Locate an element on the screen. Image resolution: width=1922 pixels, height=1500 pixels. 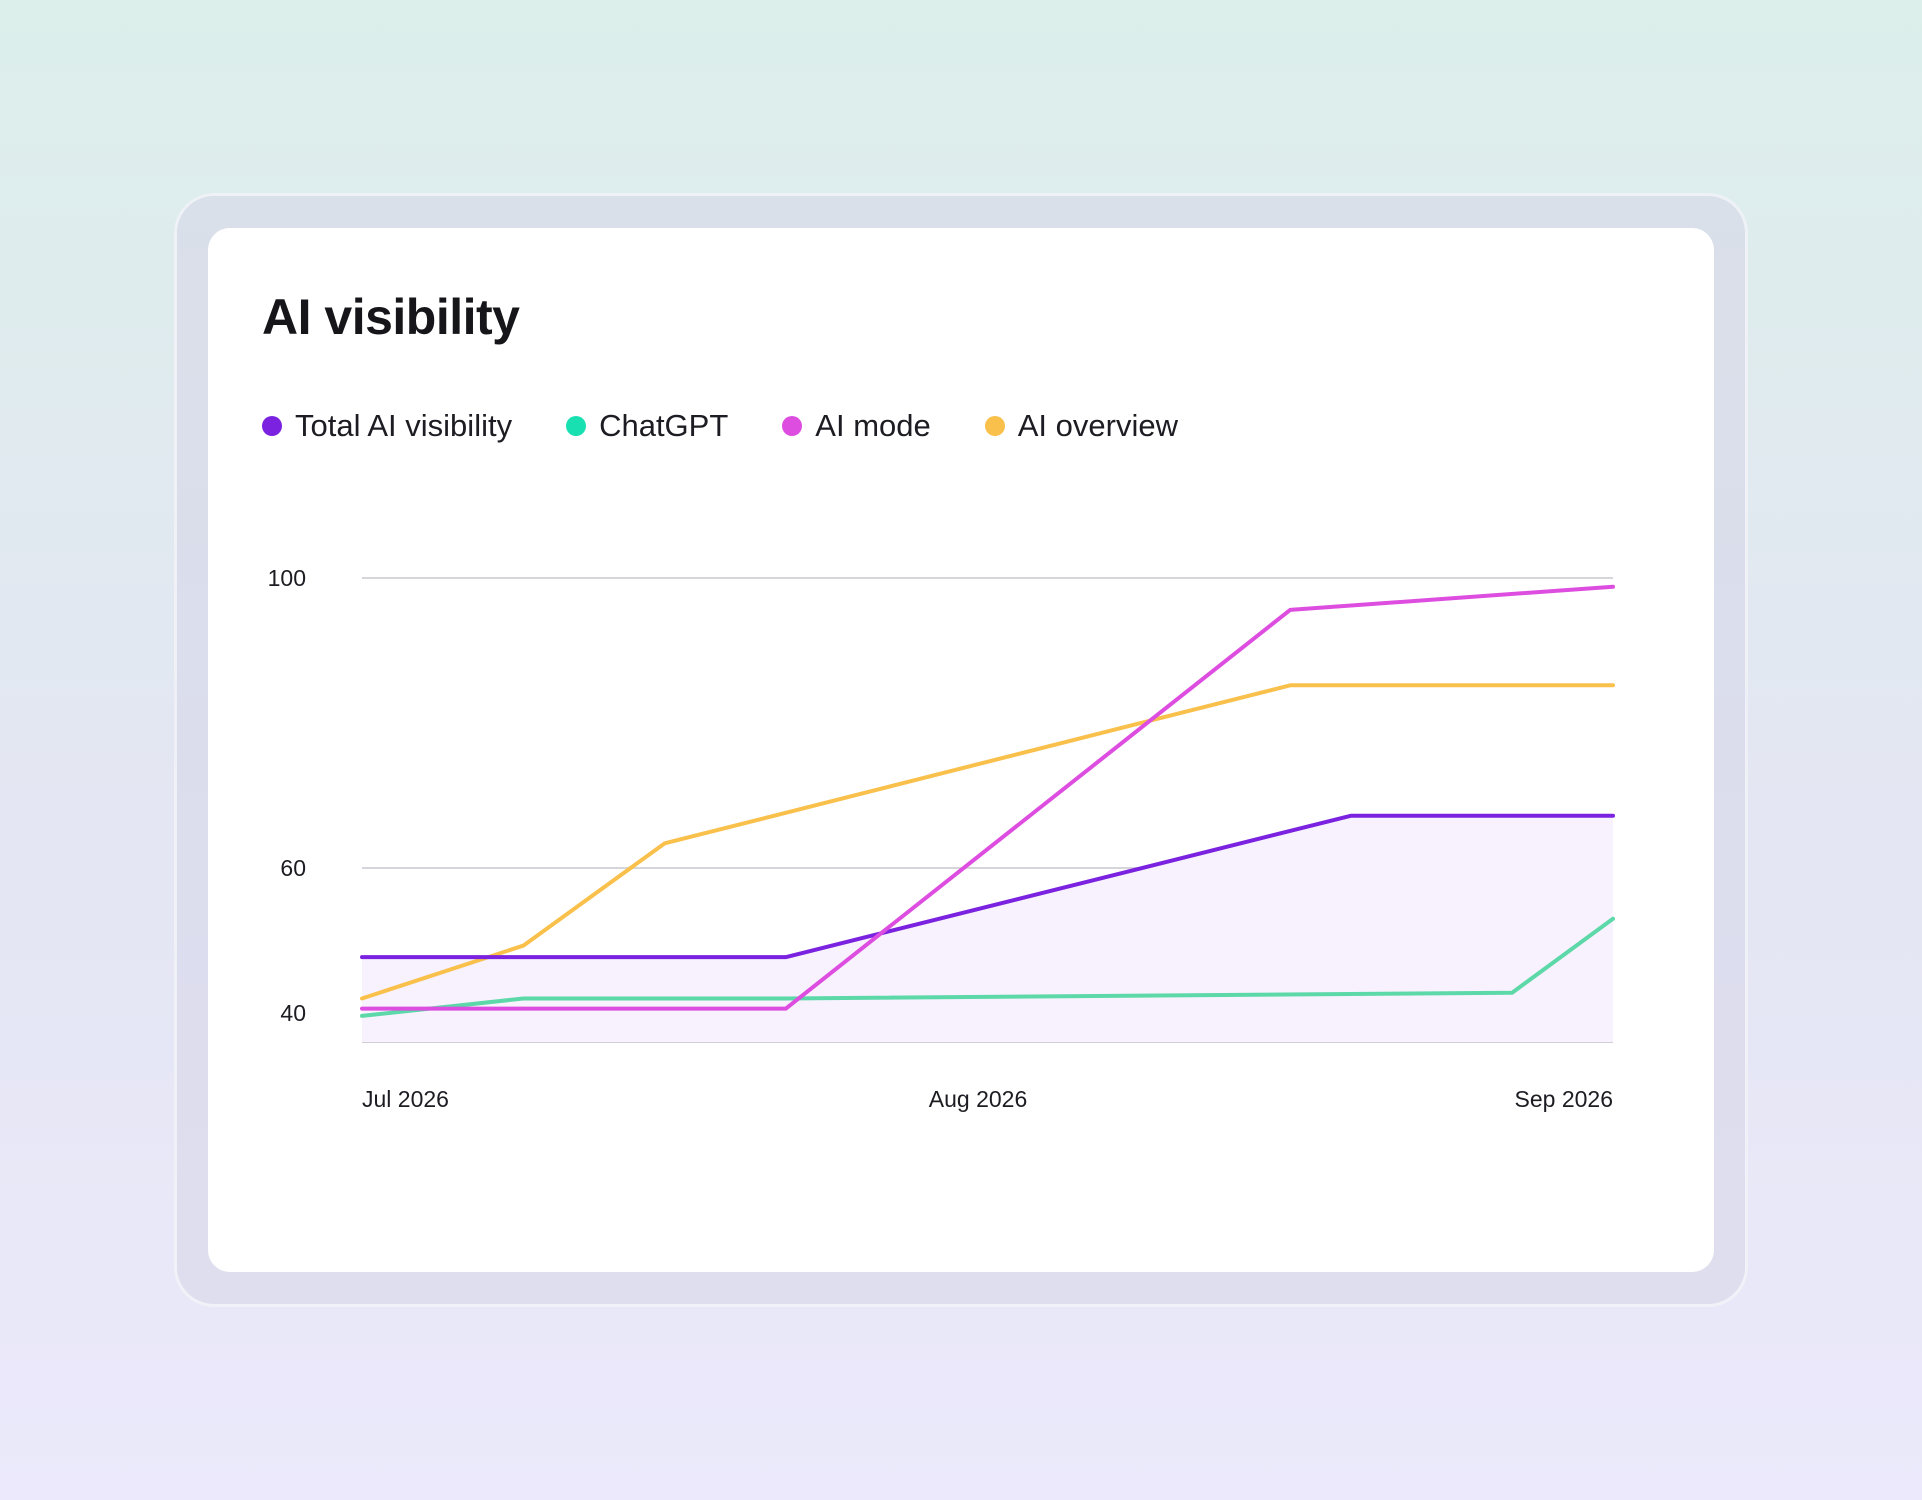
area-layer is located at coordinates (987, 928).